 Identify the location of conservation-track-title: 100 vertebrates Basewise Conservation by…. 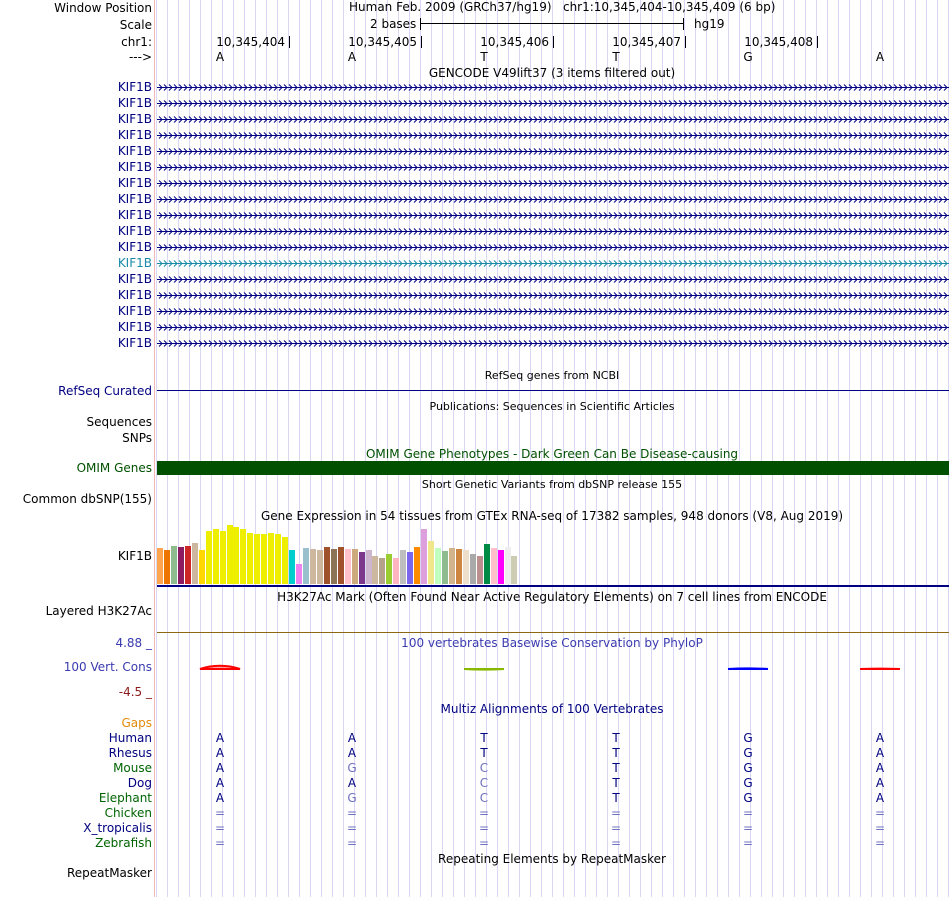
(552, 643).